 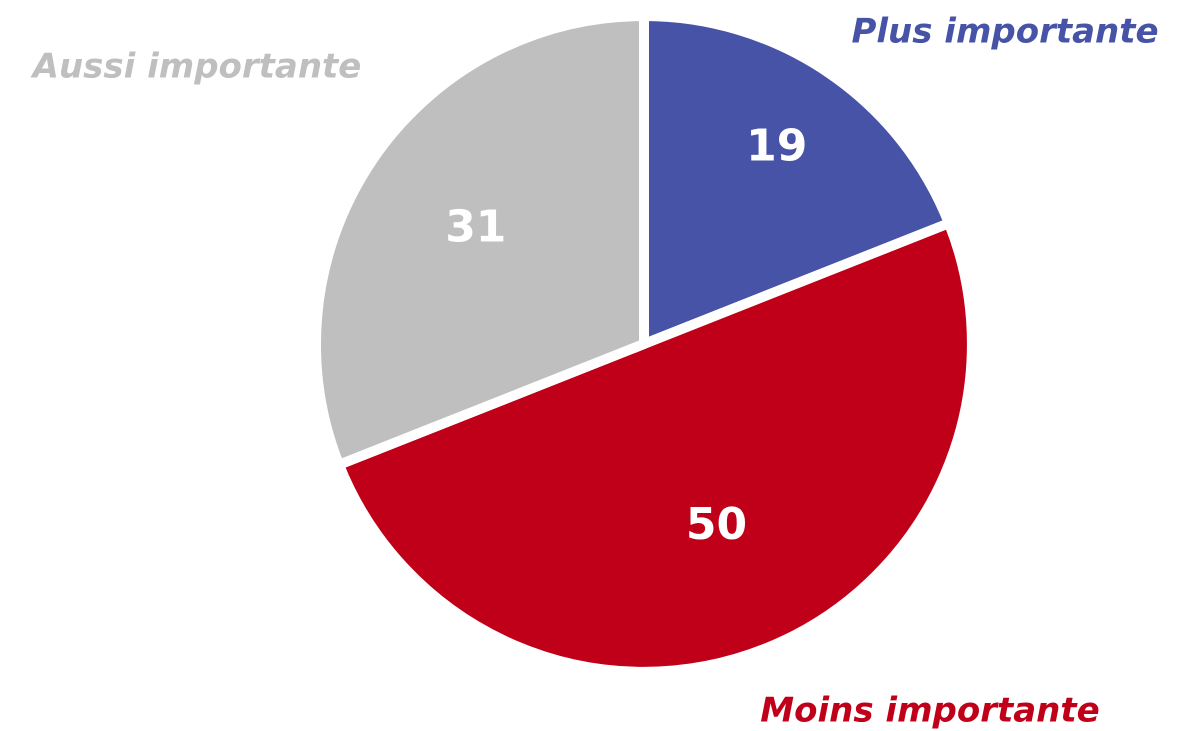 I want to click on value-label: 31, so click(x=475, y=227).